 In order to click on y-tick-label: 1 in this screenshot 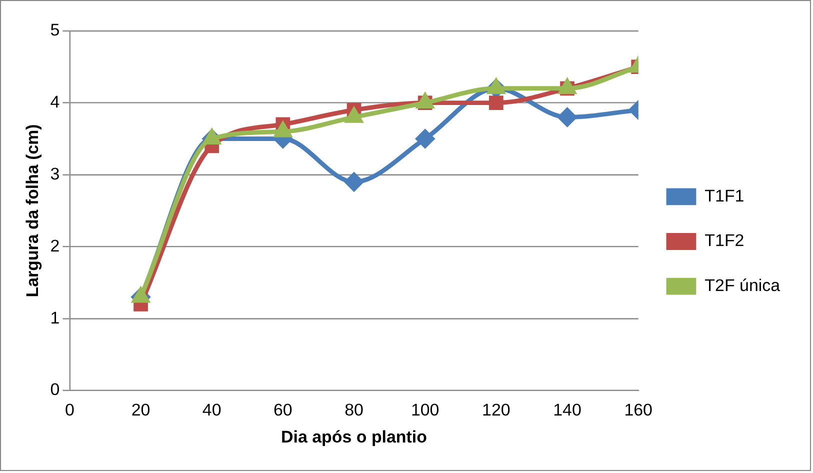, I will do `click(55, 318)`.